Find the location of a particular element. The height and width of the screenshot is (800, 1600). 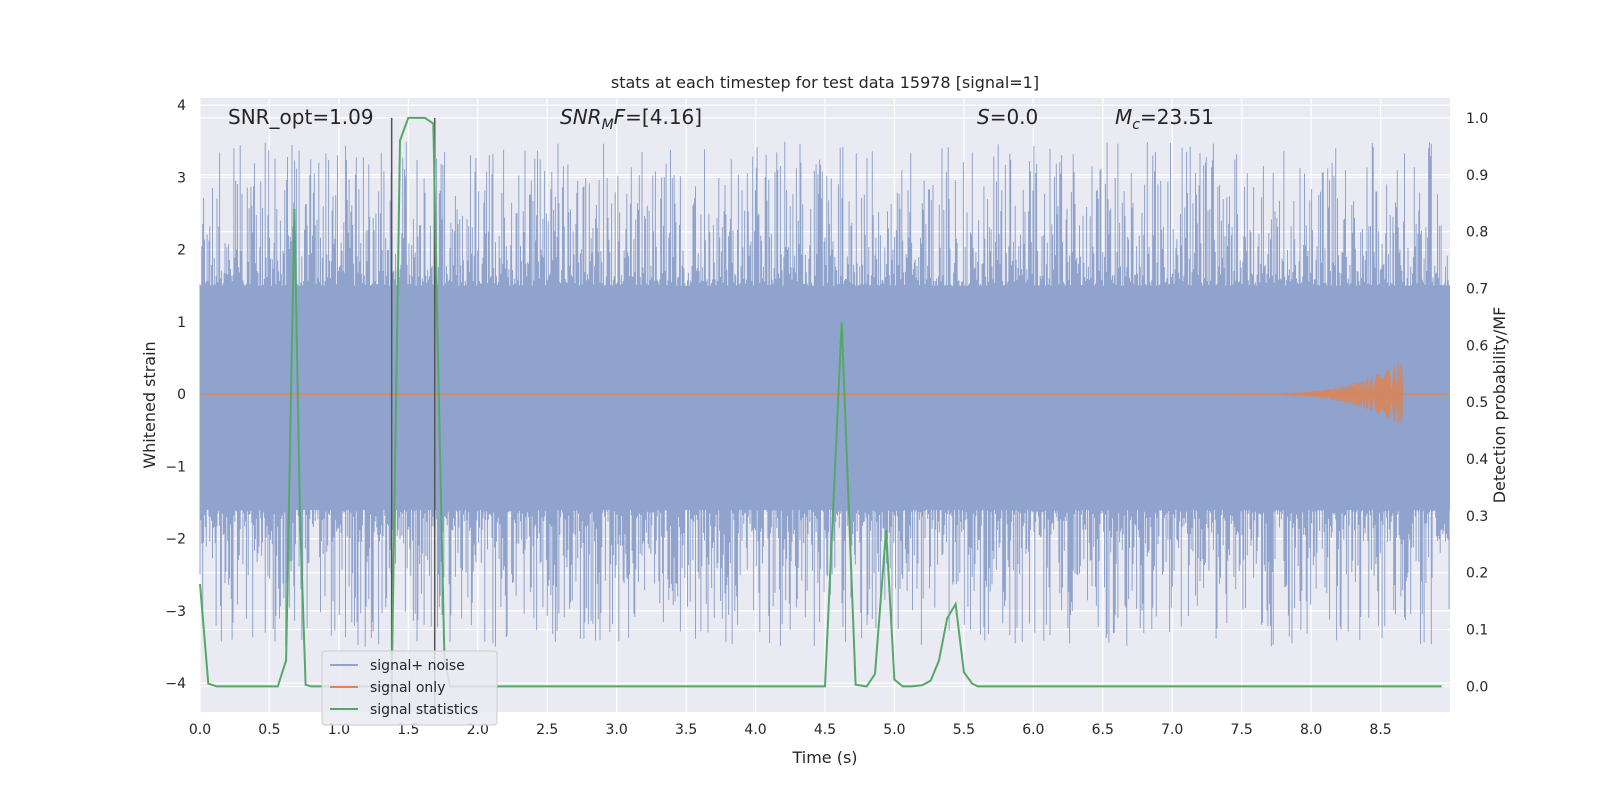

x-tick-label: 0.0 is located at coordinates (200, 730).